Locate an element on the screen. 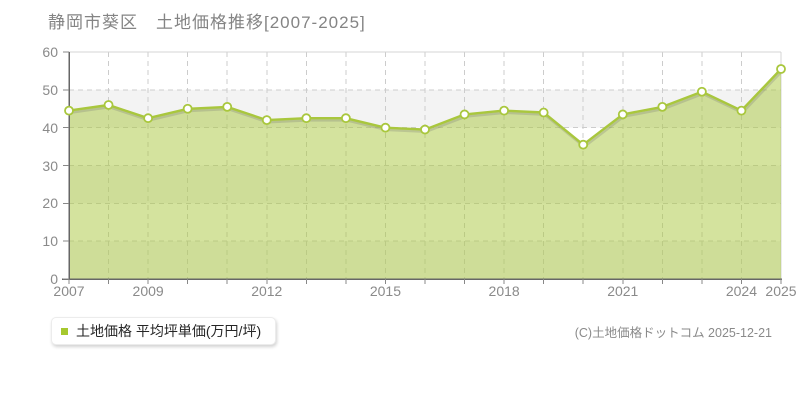 The height and width of the screenshot is (400, 800). x-tick-label: 2015 is located at coordinates (385, 291).